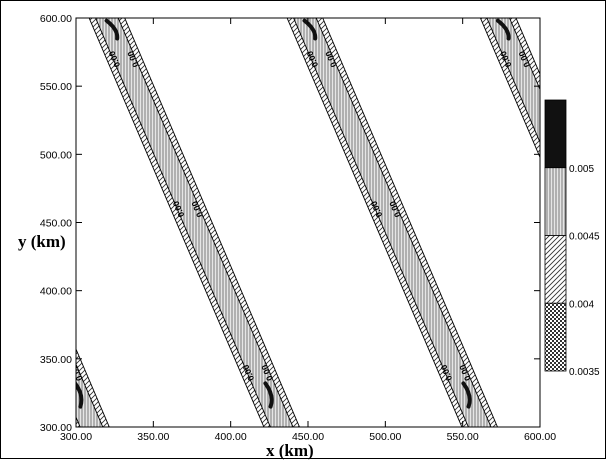 The width and height of the screenshot is (608, 461). I want to click on y-tick-label: 550.00, so click(56, 87).